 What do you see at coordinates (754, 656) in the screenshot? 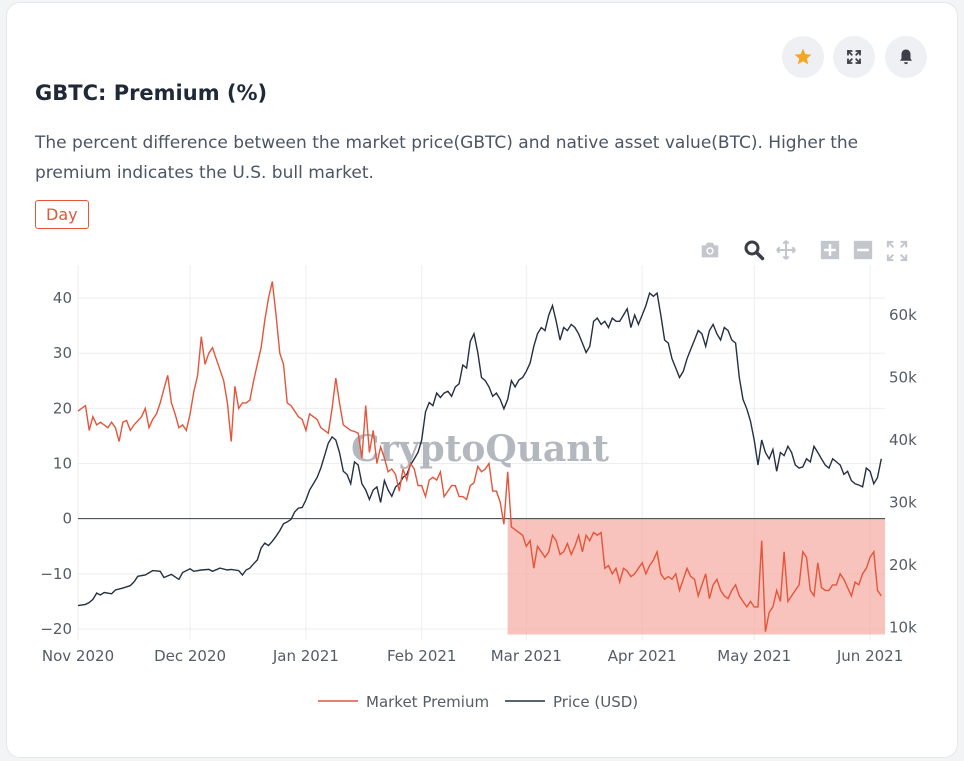
I see `x-tick-label: May 2021` at bounding box center [754, 656].